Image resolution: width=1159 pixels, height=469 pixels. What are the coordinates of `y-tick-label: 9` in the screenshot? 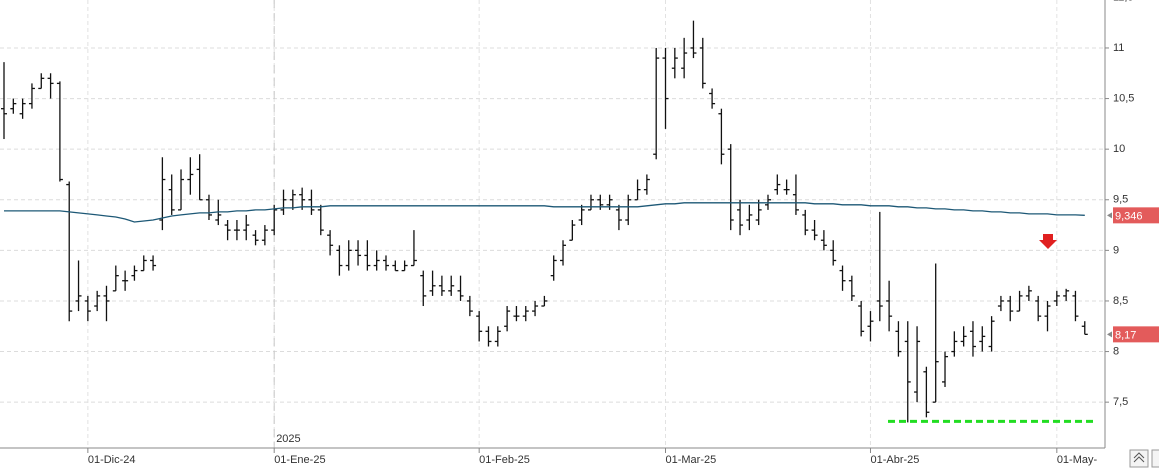 It's located at (1116, 250).